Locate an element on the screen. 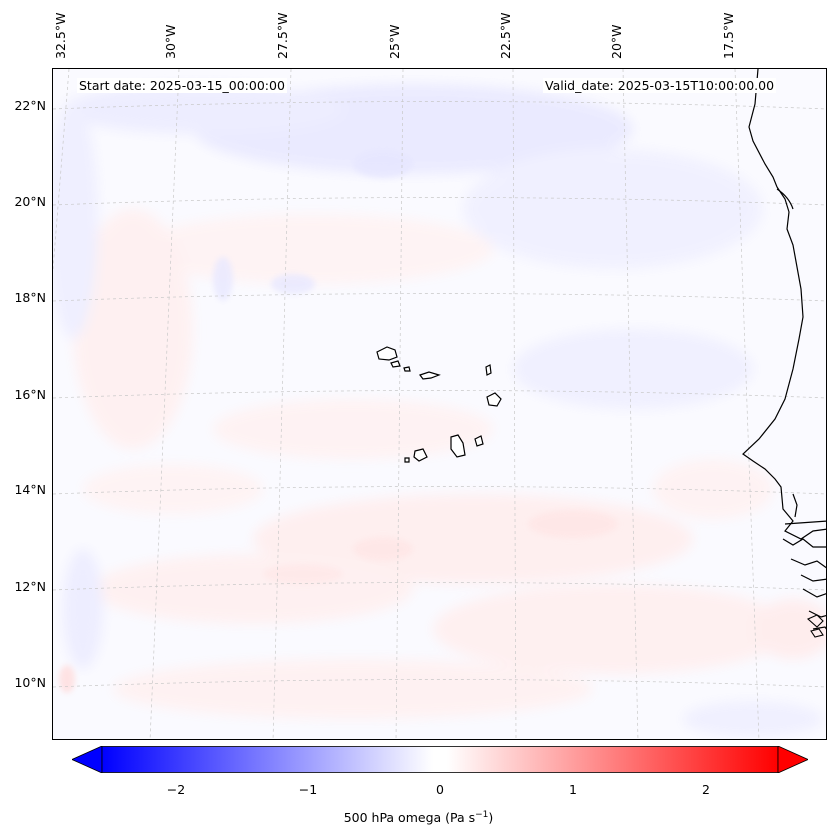 The height and width of the screenshot is (839, 837). colorbar-title-text: 500 hPa omega (Pa s is located at coordinates (409, 818).